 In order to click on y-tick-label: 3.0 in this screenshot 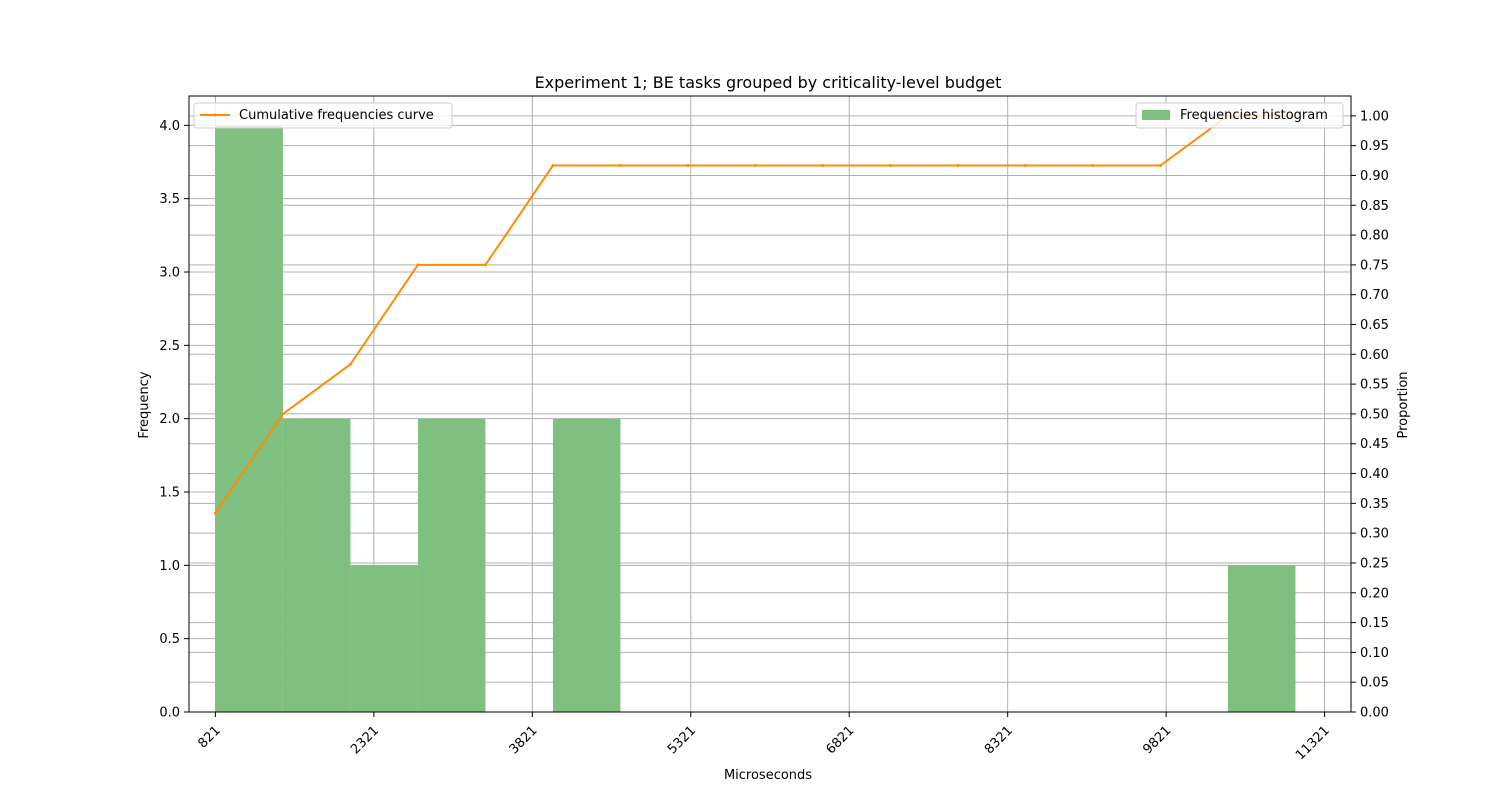, I will do `click(169, 273)`.